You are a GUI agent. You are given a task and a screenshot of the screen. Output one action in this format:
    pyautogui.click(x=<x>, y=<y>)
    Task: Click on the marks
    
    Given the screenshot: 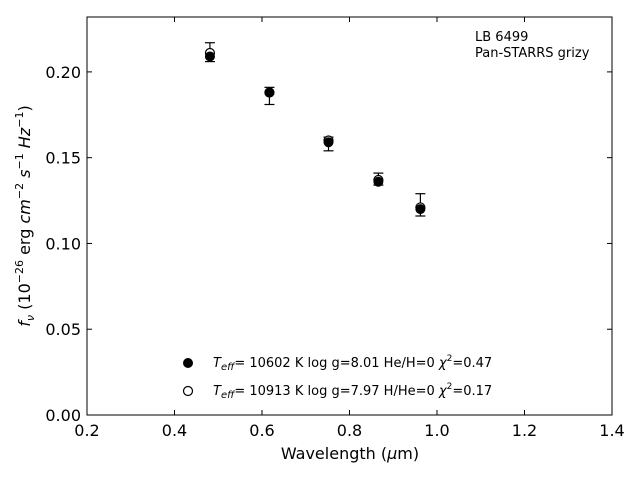 What is the action you would take?
    pyautogui.click(x=315, y=129)
    